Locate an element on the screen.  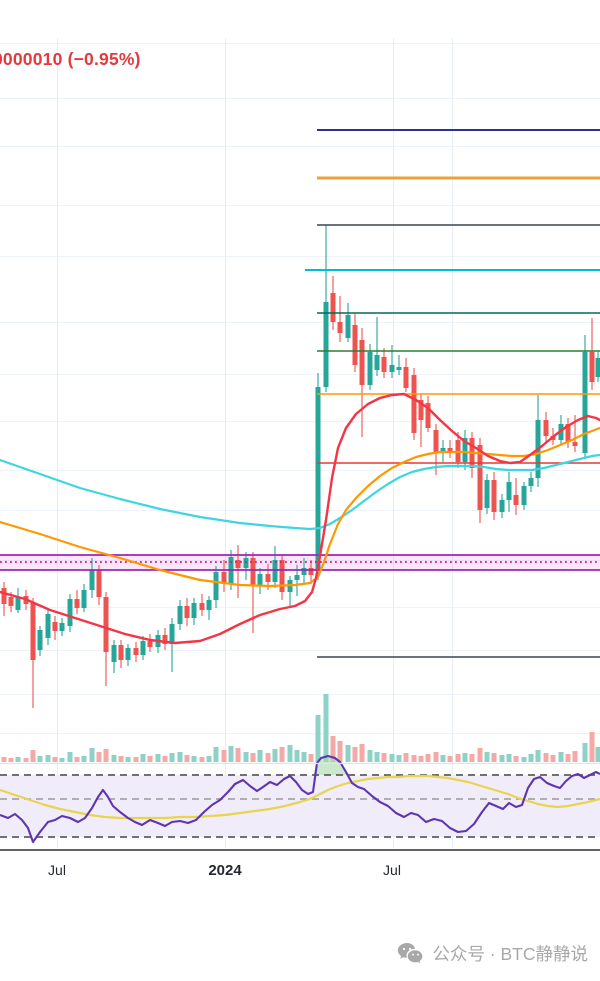
wechat-icon is located at coordinates (410, 953).